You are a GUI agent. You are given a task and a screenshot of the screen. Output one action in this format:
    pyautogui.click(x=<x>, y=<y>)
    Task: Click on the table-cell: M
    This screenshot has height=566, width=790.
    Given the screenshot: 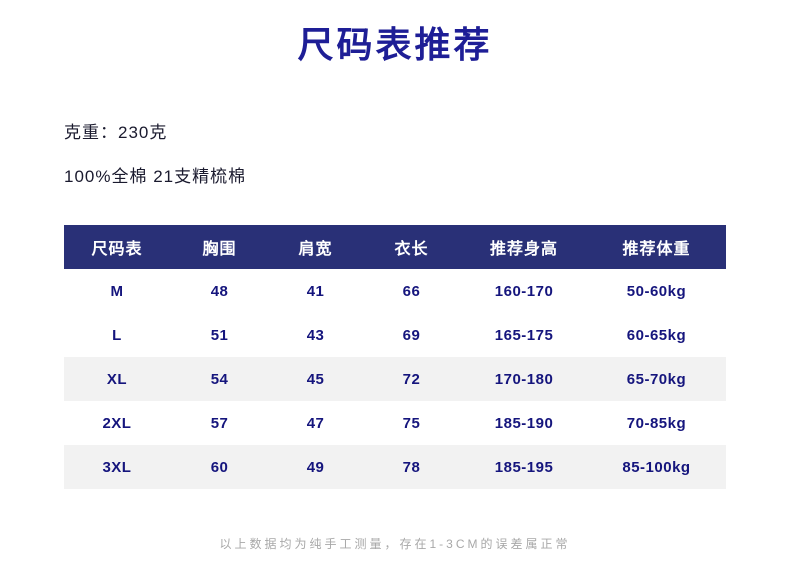 What is the action you would take?
    pyautogui.click(x=117, y=291)
    